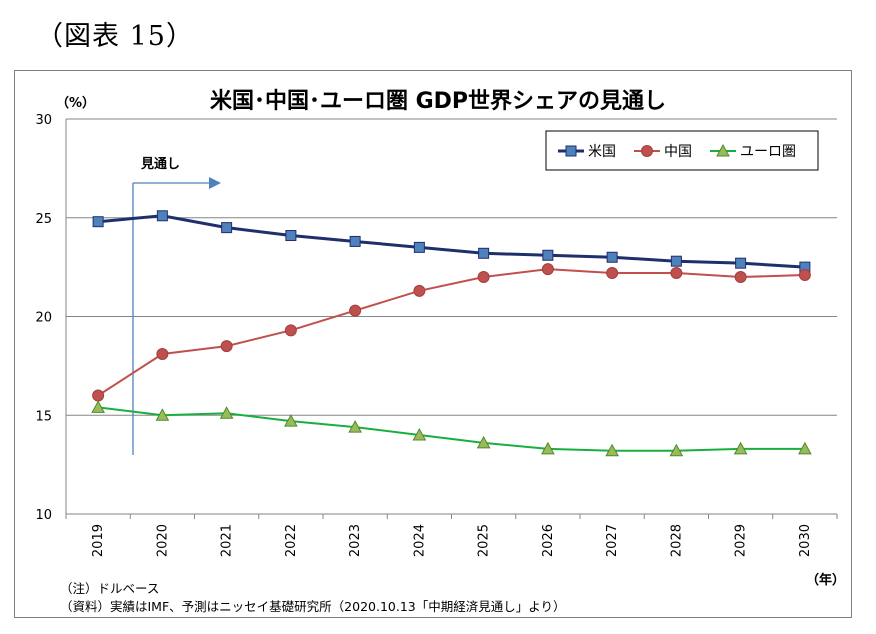  Describe the element at coordinates (43, 318) in the screenshot. I see `y-tick-label: 20` at that location.